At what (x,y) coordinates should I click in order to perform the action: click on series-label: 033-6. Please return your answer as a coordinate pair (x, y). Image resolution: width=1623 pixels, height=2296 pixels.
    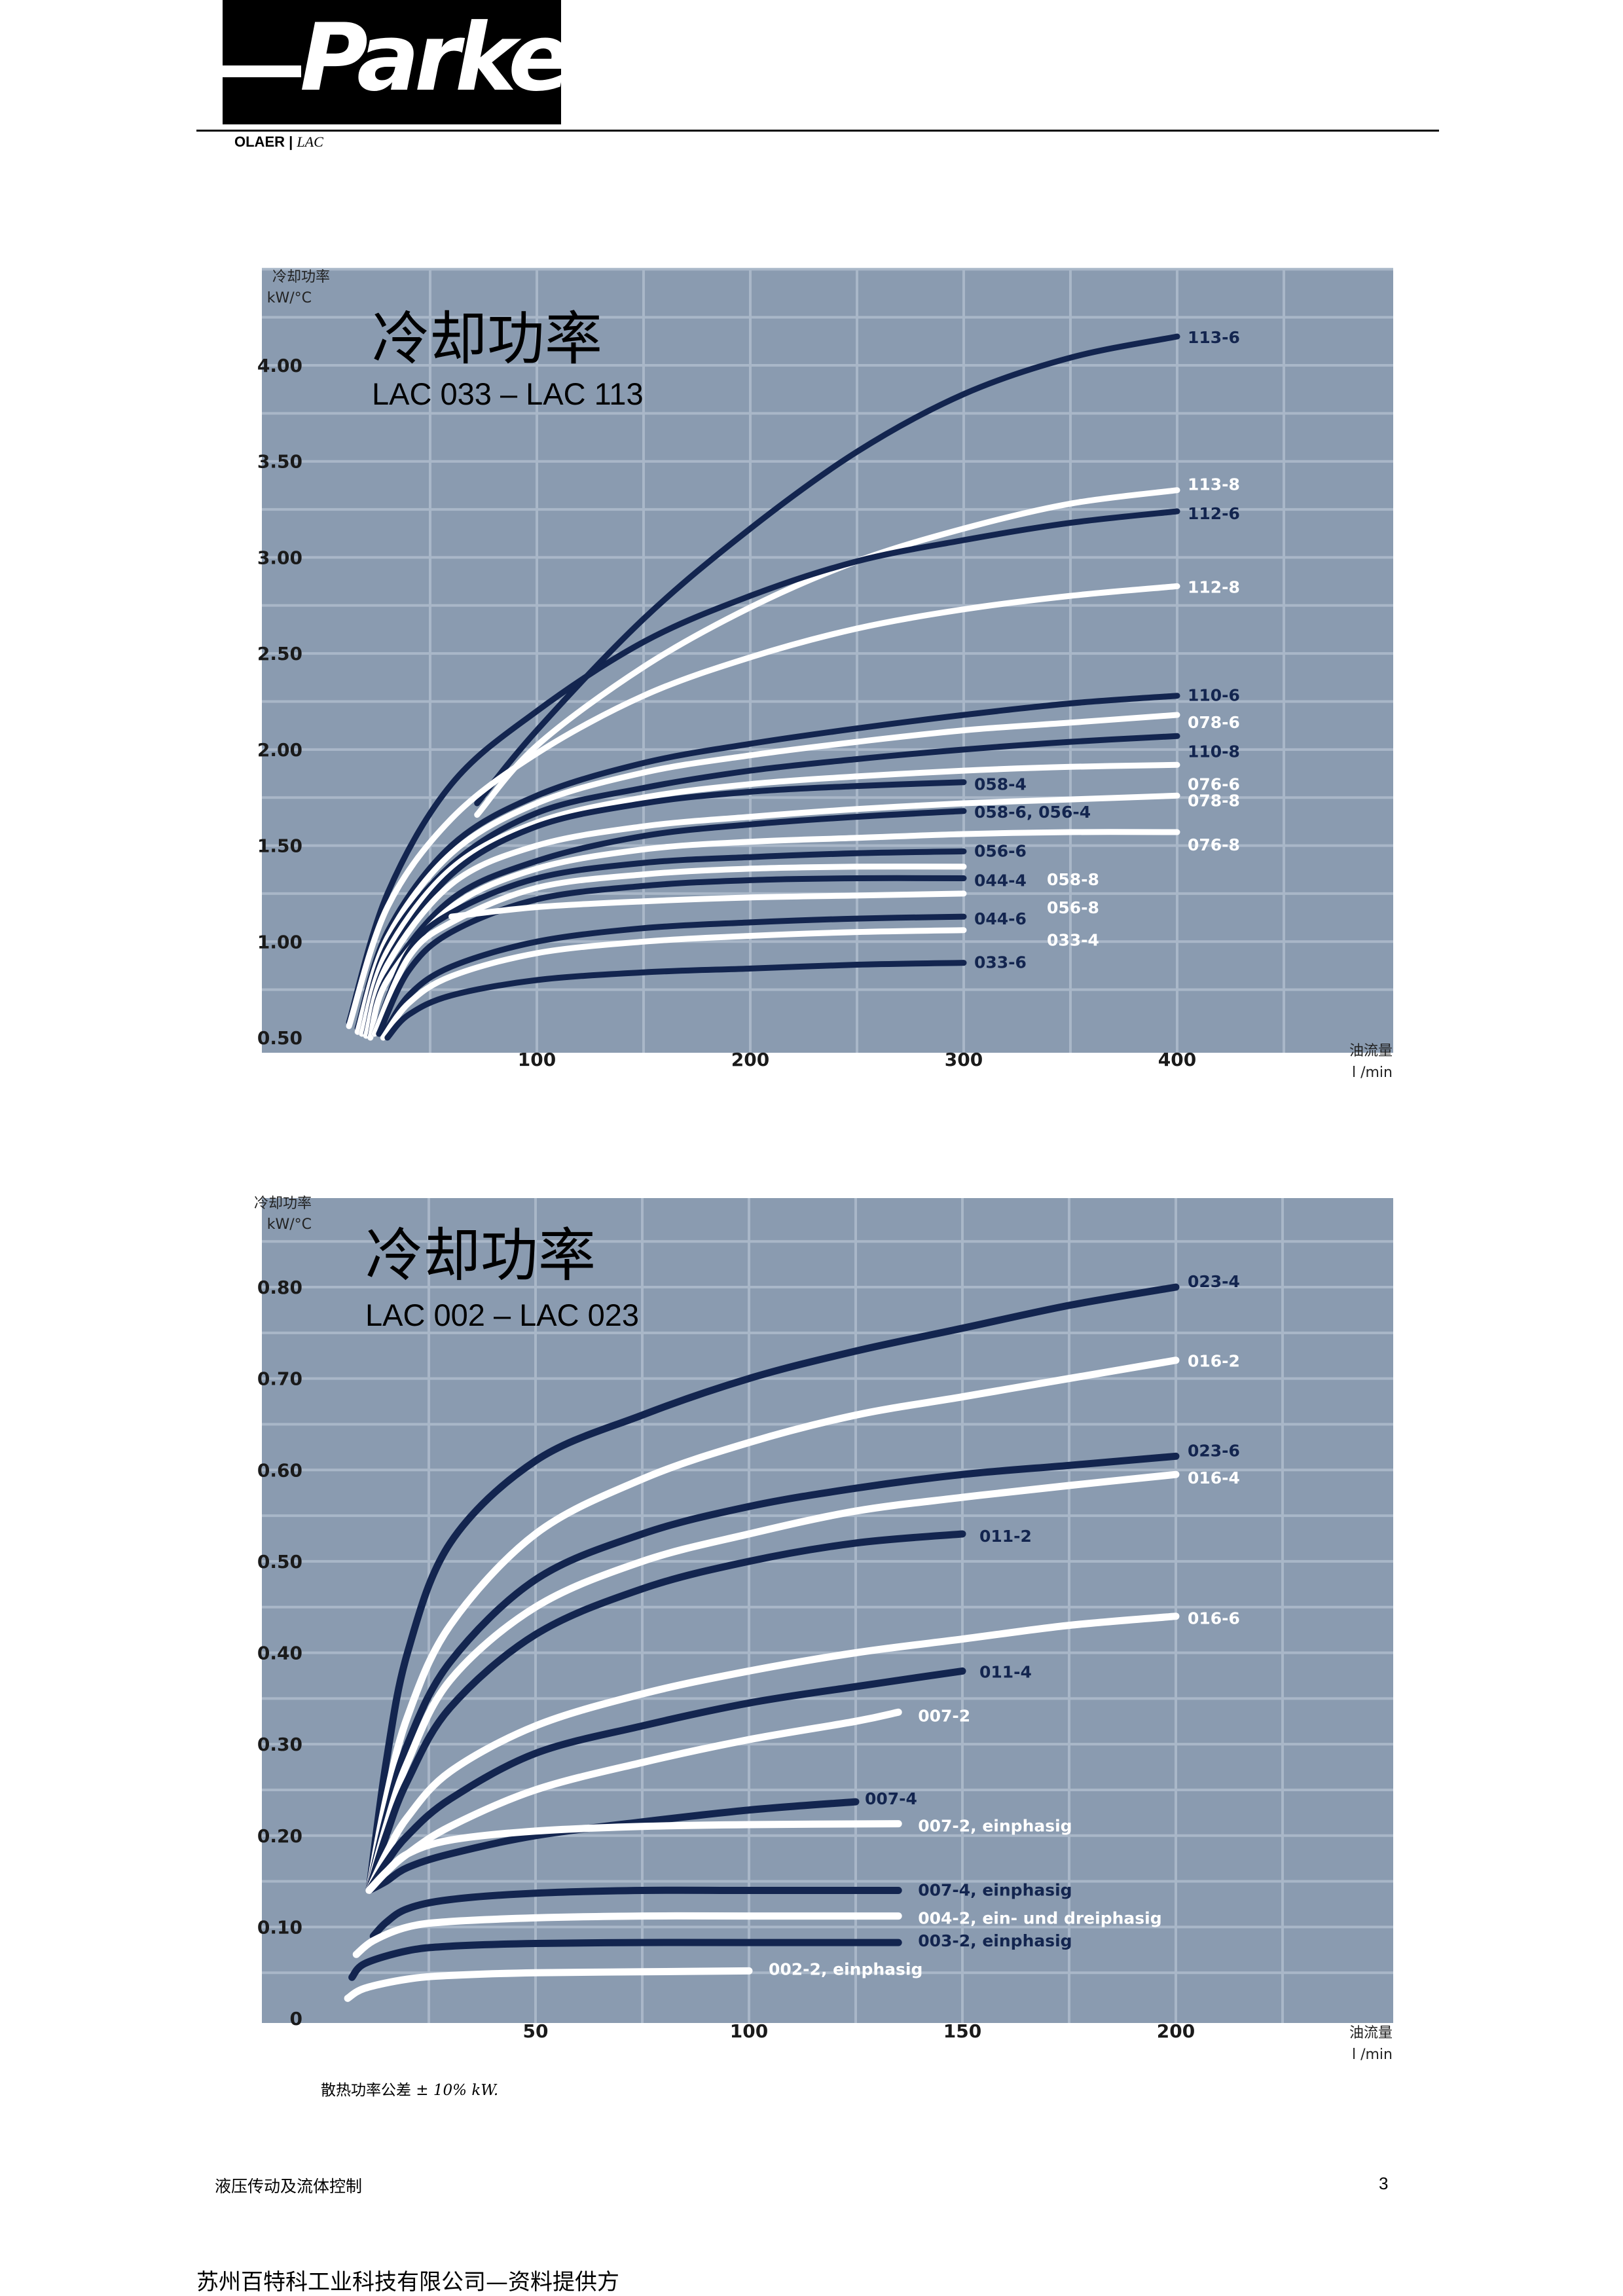
    Looking at the image, I should click on (1000, 962).